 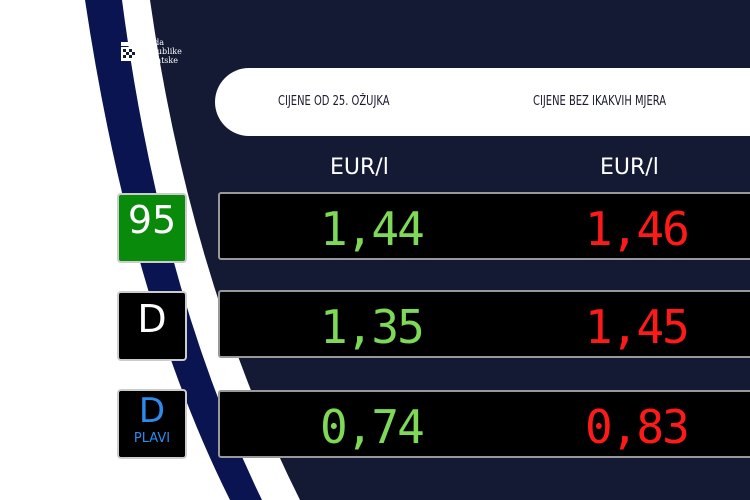 What do you see at coordinates (637, 427) in the screenshot?
I see `price-without: 0,83` at bounding box center [637, 427].